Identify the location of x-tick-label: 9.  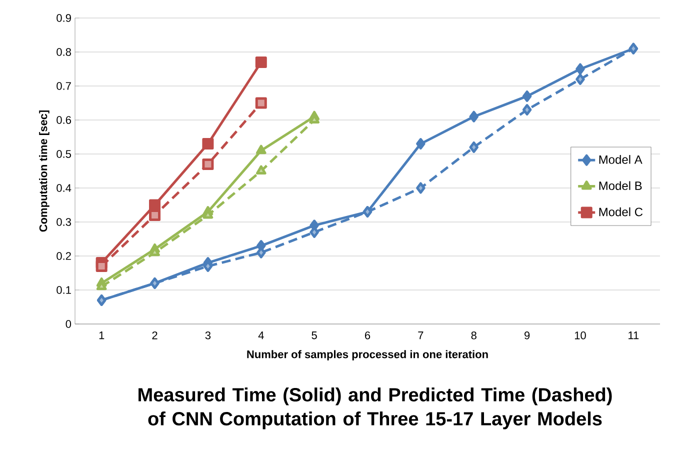
(527, 336).